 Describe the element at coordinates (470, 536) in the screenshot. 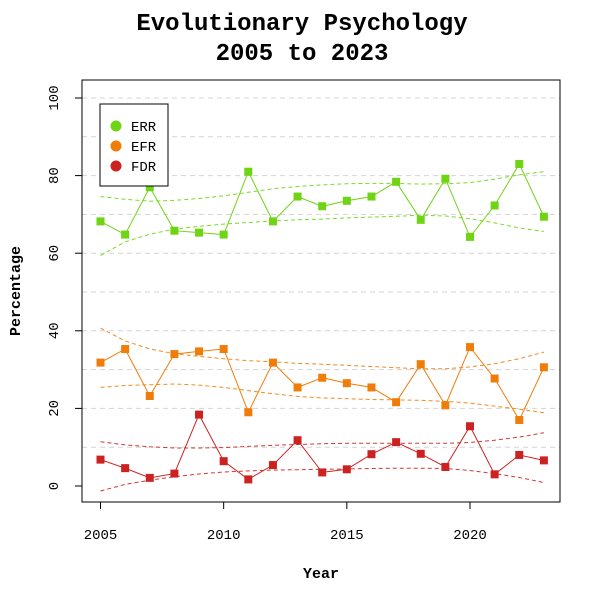

I see `x-tick-label: 2020` at that location.